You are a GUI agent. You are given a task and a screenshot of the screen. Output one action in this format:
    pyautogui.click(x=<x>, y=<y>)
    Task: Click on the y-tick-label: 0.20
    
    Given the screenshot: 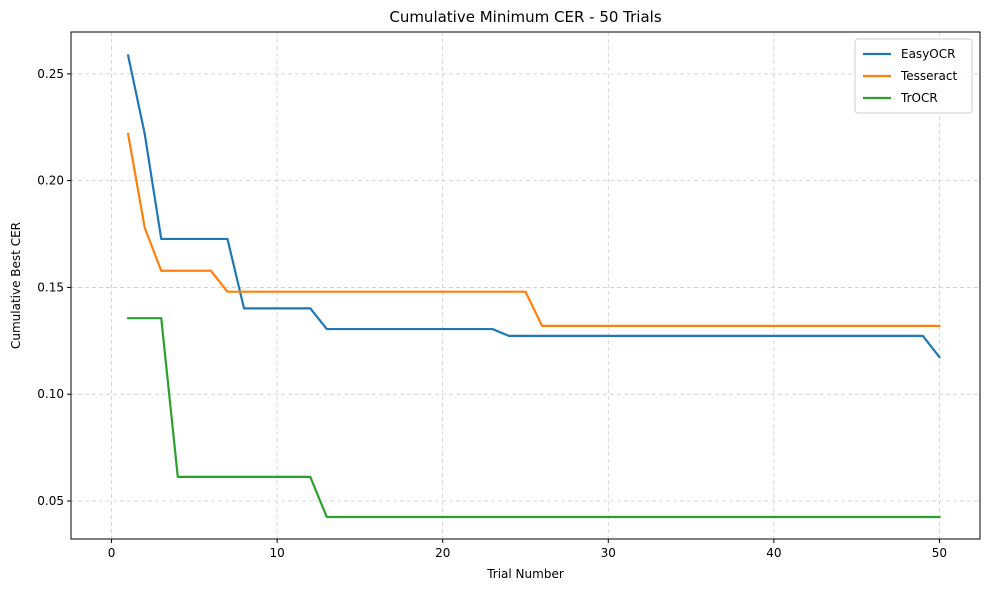 What is the action you would take?
    pyautogui.click(x=50, y=181)
    